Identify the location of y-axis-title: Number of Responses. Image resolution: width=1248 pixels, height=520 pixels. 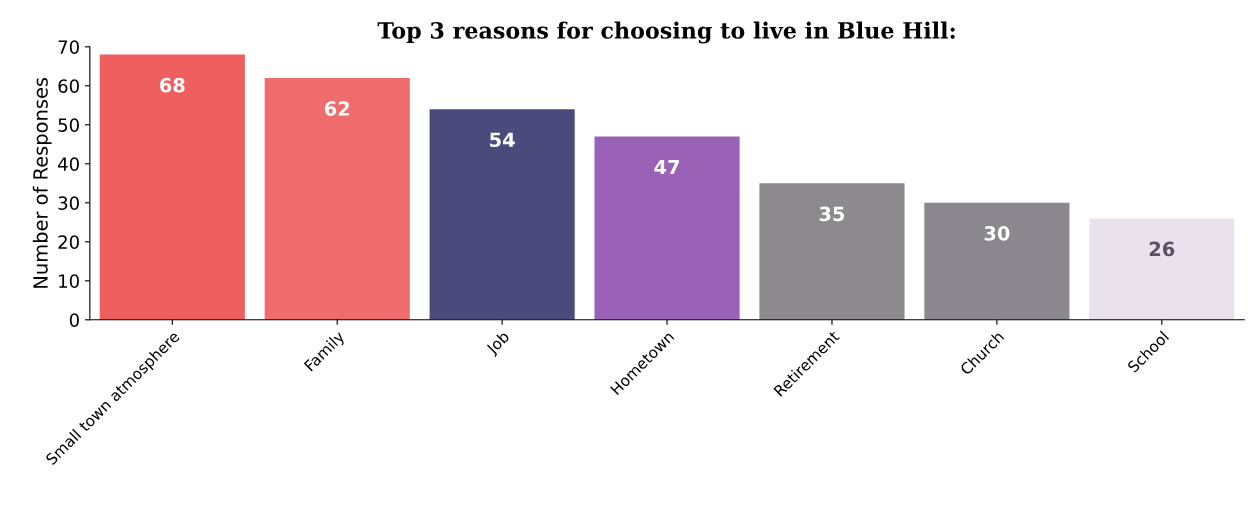
(42, 182).